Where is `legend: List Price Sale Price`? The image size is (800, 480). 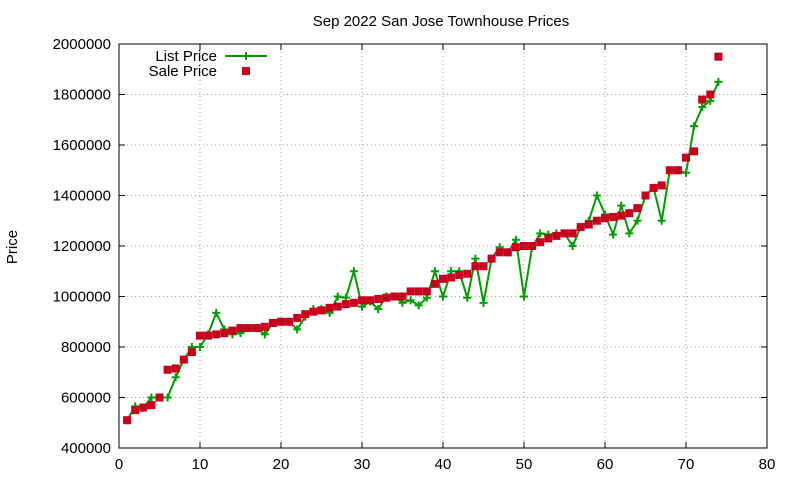 legend: List Price Sale Price is located at coordinates (208, 64).